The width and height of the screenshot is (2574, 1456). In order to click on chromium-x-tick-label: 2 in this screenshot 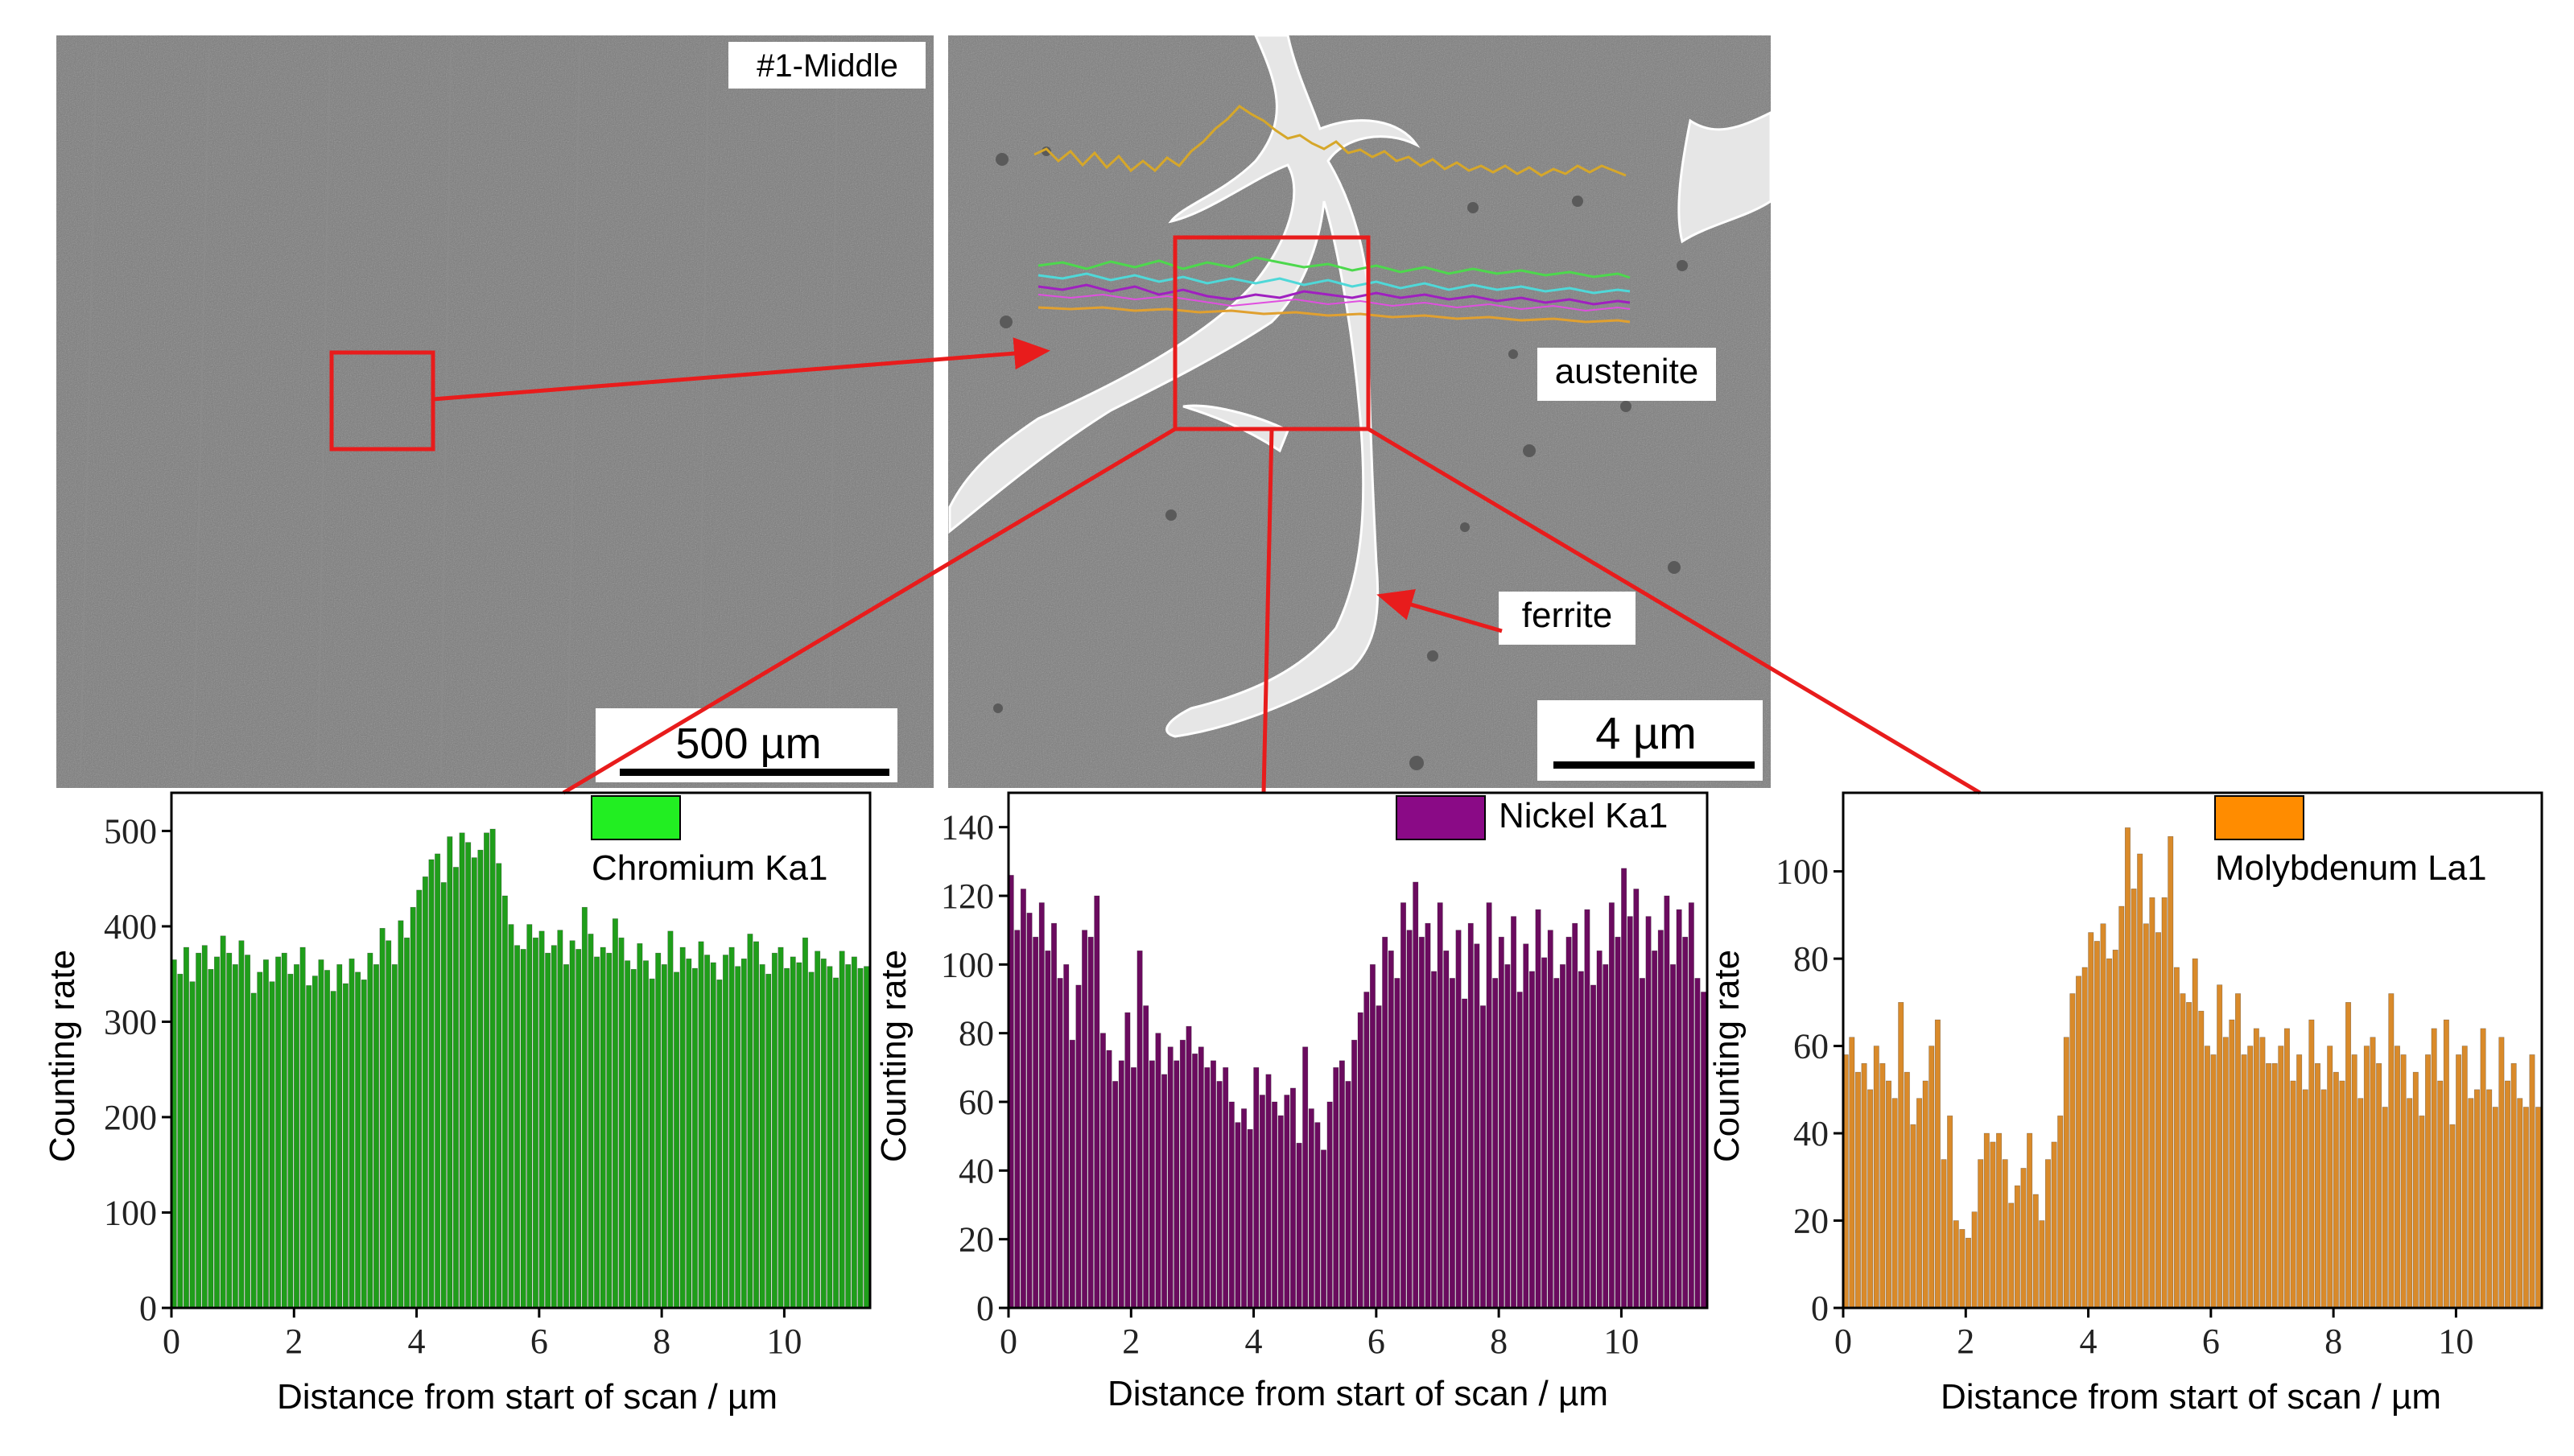, I will do `click(294, 1342)`.